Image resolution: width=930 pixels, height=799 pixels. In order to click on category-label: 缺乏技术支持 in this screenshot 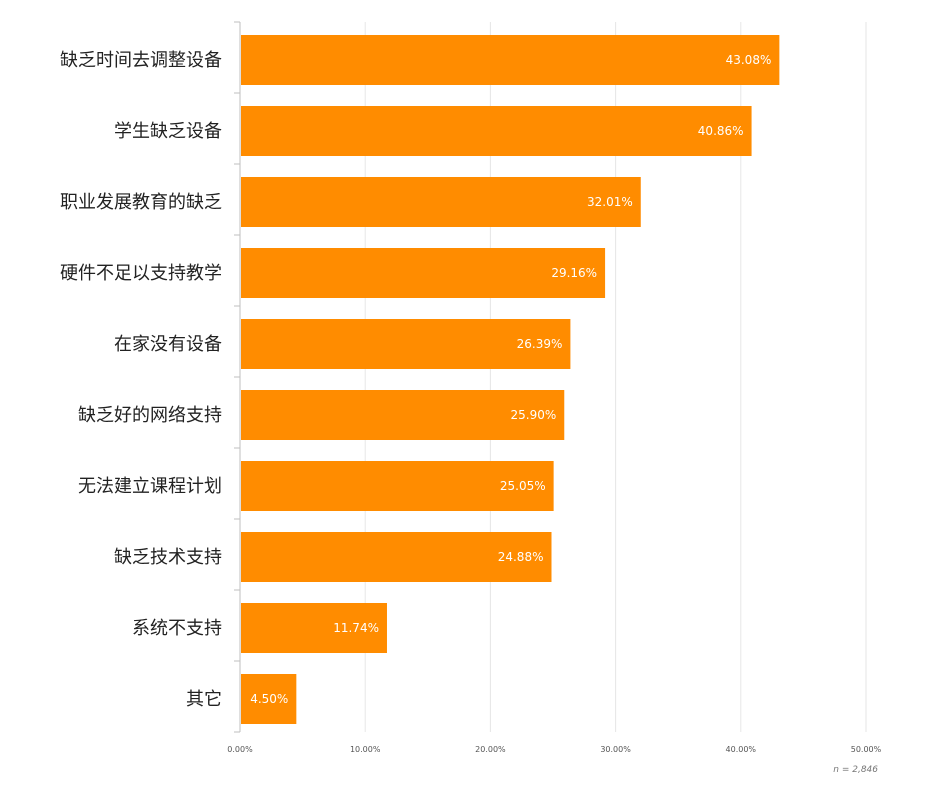, I will do `click(168, 557)`.